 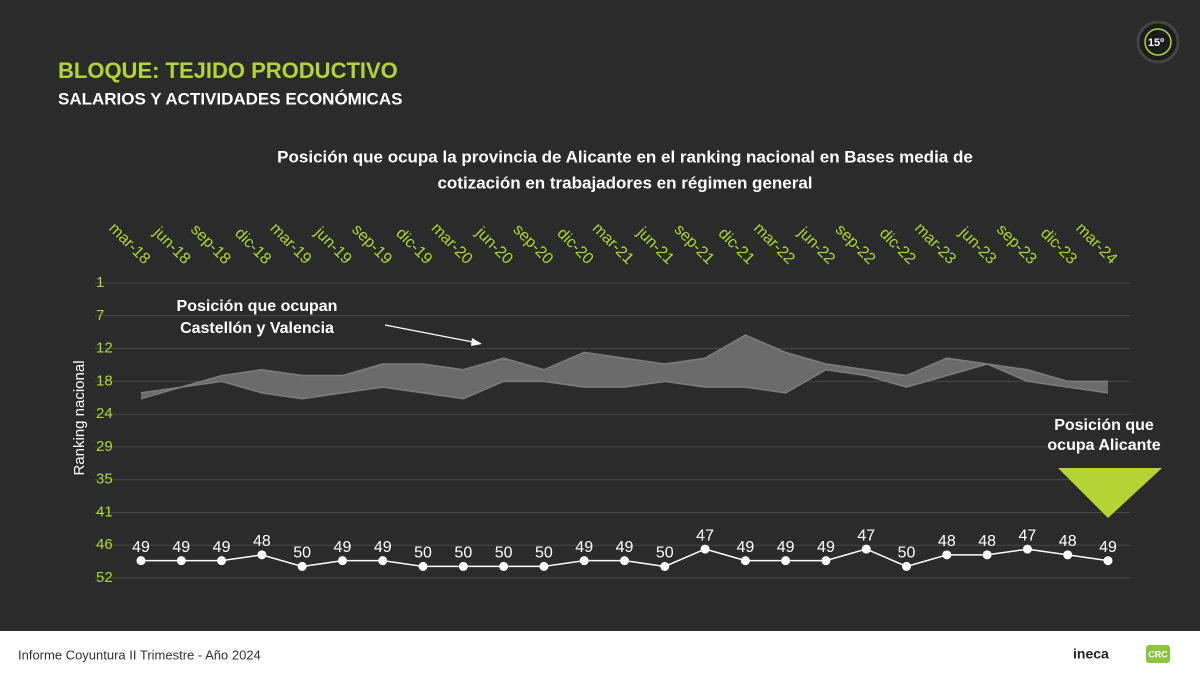 I want to click on badge-ring, so click(x=1158, y=42).